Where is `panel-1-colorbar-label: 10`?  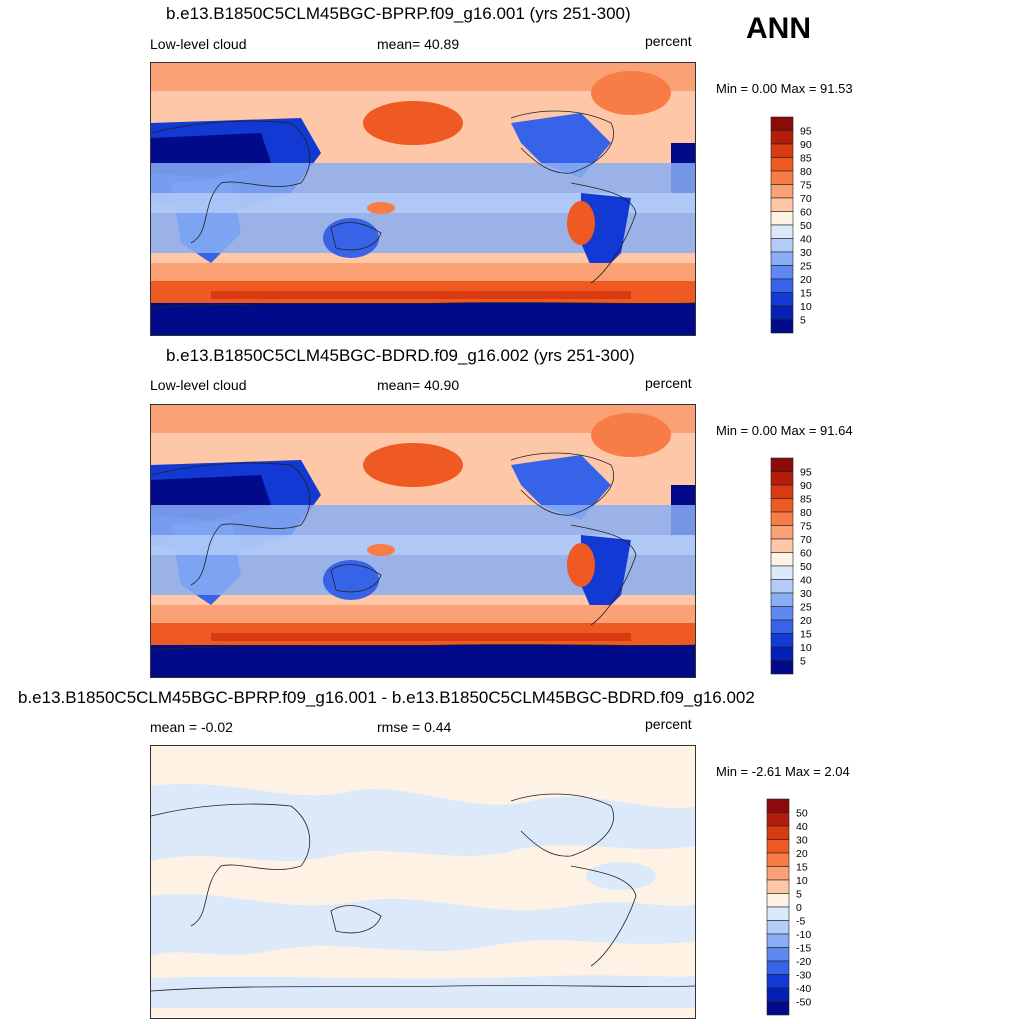
panel-1-colorbar-label: 10 is located at coordinates (806, 307).